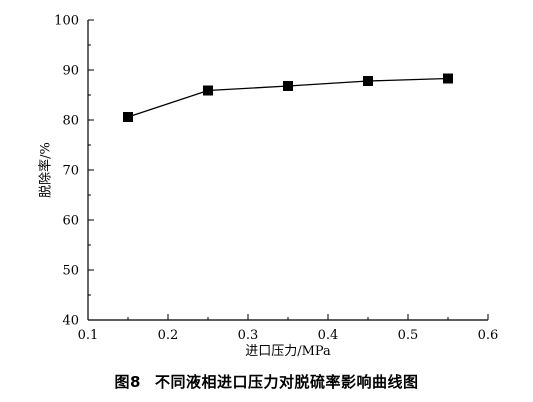  What do you see at coordinates (168, 335) in the screenshot?
I see `x-tick-label: 0.2` at bounding box center [168, 335].